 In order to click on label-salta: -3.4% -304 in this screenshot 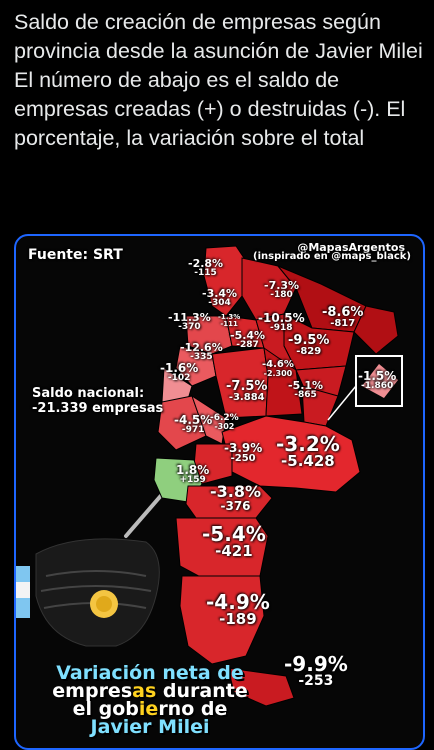, I will do `click(220, 297)`.